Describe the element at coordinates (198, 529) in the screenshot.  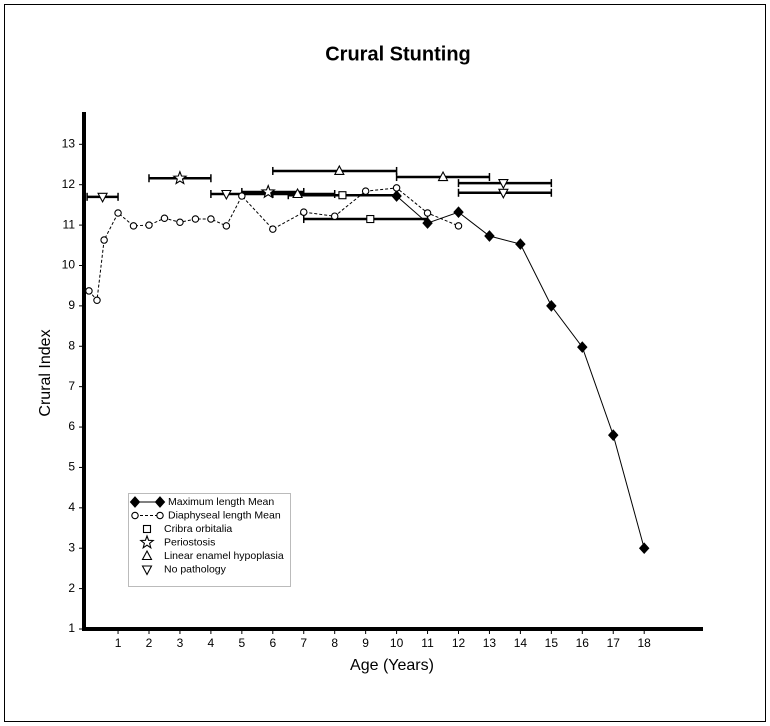
I see `legend-label: Cribra orbitalia` at that location.